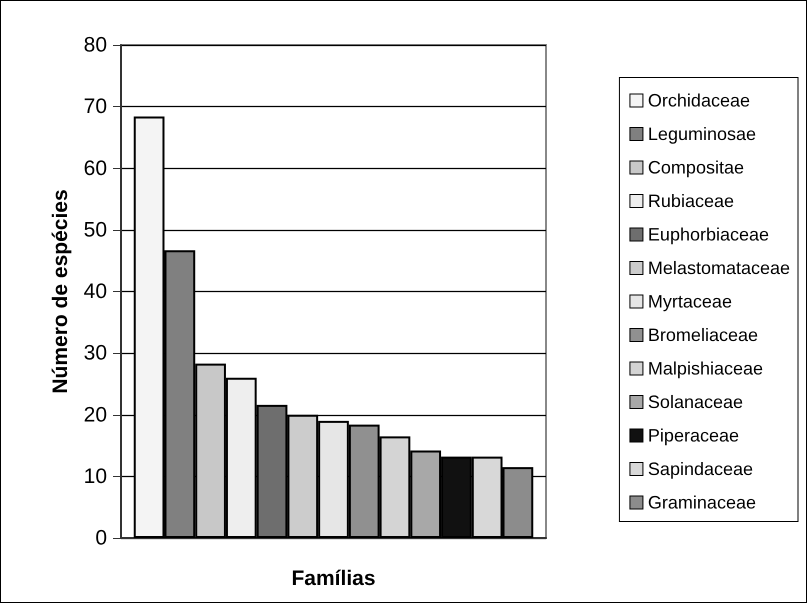 The width and height of the screenshot is (807, 603). I want to click on y-tick-label: 0, so click(101, 538).